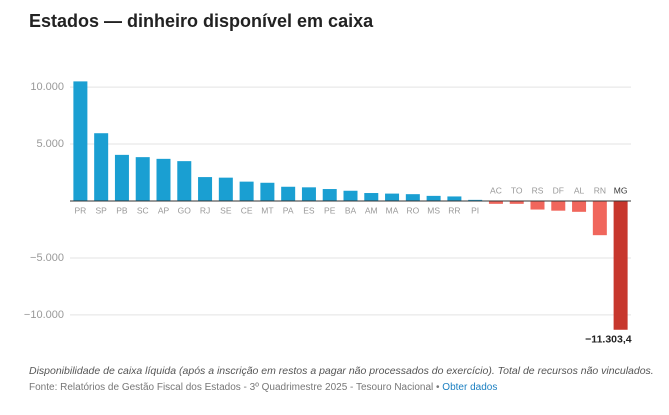 The image size is (669, 415). What do you see at coordinates (101, 210) in the screenshot?
I see `x-tick-label: SP` at bounding box center [101, 210].